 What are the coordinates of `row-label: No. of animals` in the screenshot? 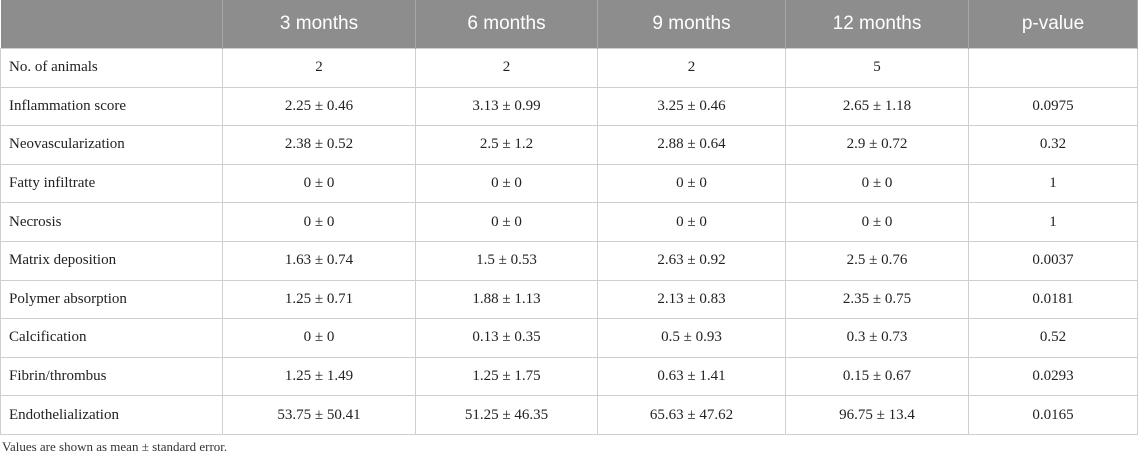 It's located at (111, 68).